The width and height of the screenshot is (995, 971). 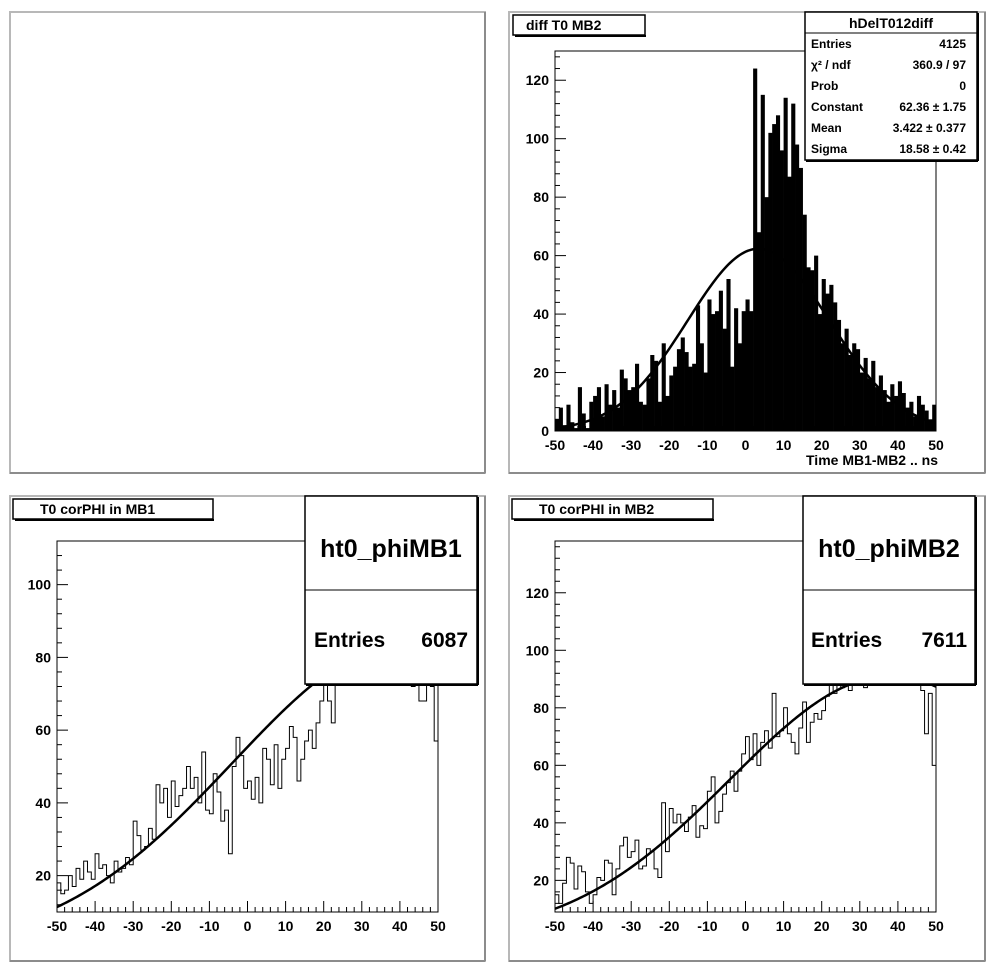 I want to click on stats-name: ht0_phiMB2, so click(x=889, y=549).